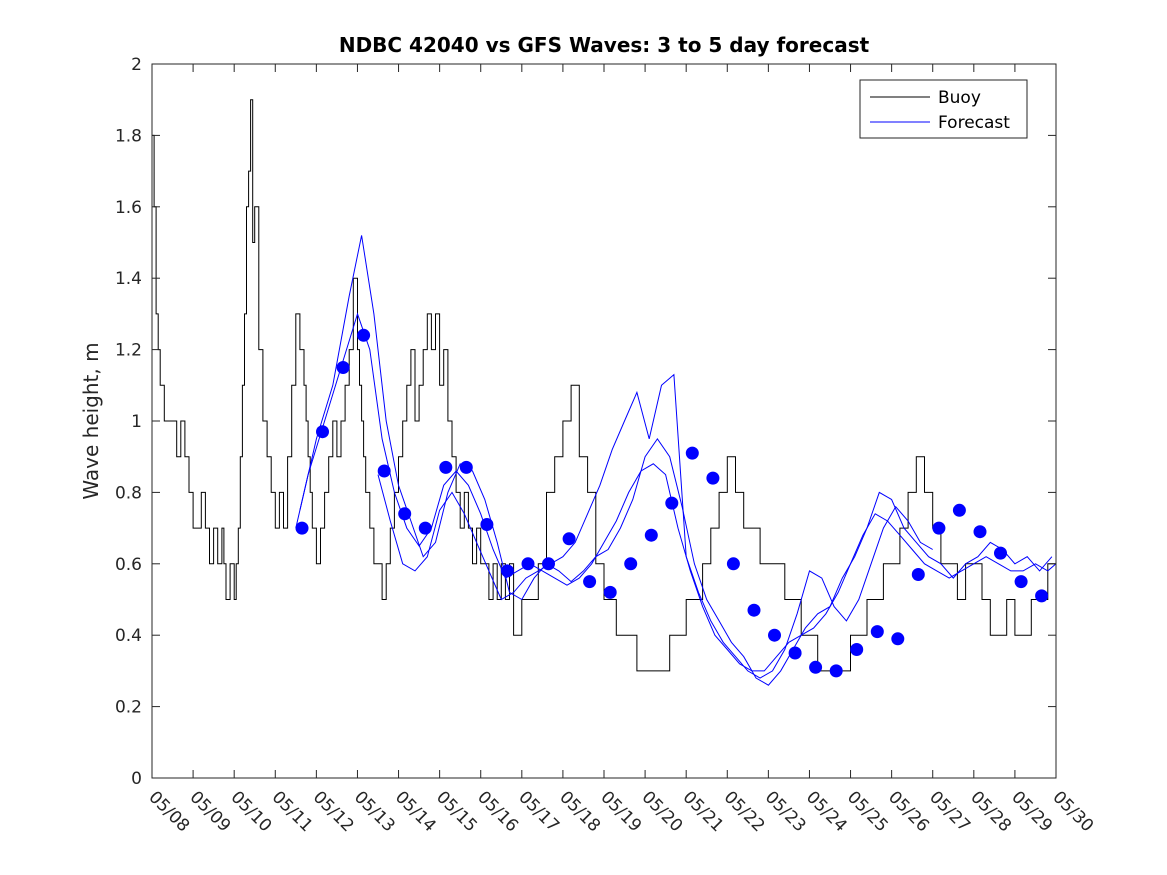  Describe the element at coordinates (128, 636) in the screenshot. I see `y-tick-label-2: 0.4` at that location.